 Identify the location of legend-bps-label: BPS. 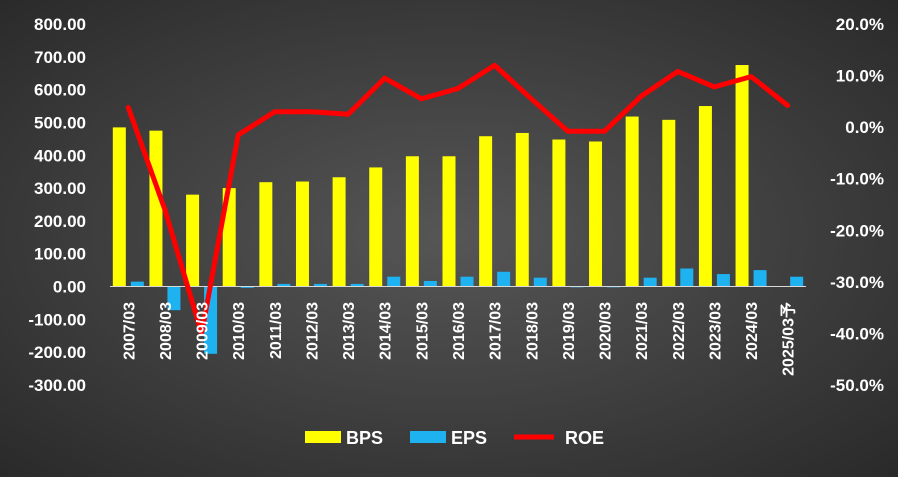
(364, 438).